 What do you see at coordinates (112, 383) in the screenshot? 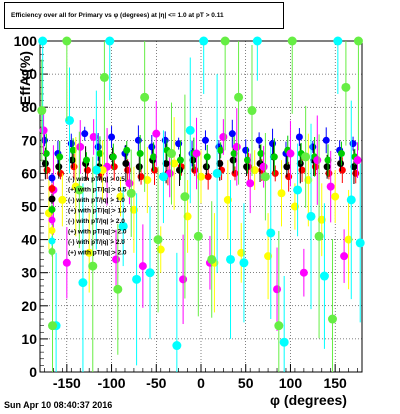
I see `x-tick-label: -100` at bounding box center [112, 383].